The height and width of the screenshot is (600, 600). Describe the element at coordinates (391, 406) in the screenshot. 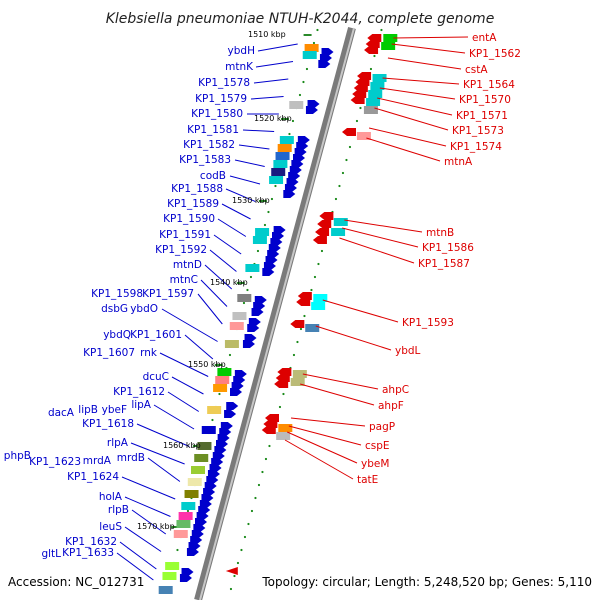

I see `gene-label: ahpF` at that location.